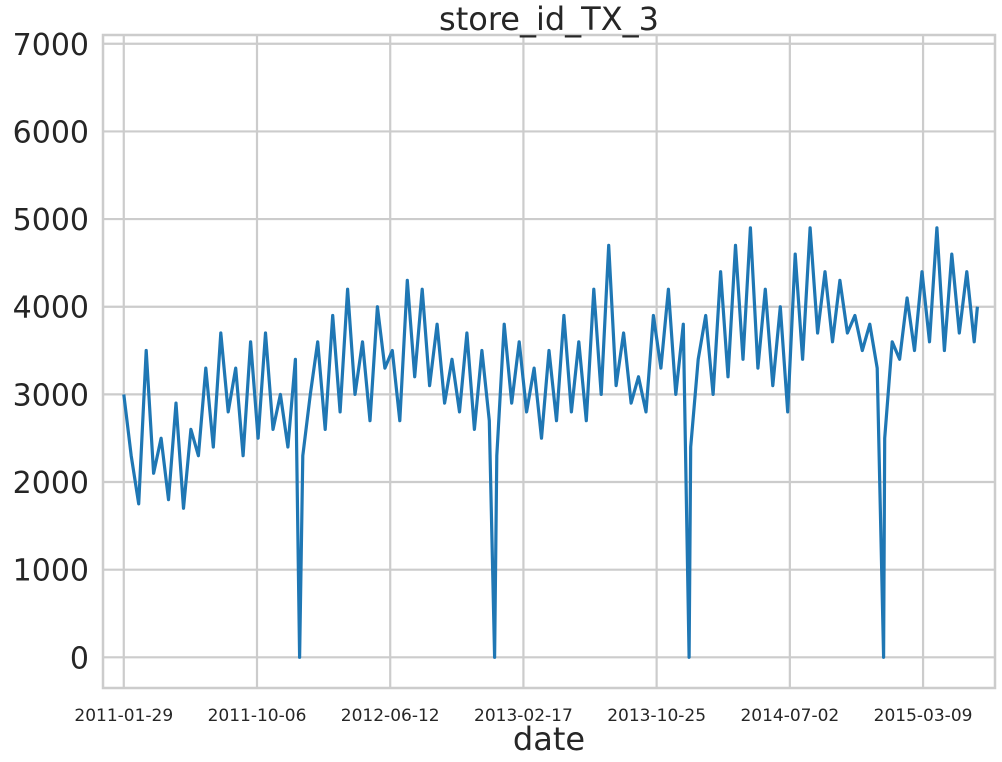 Image resolution: width=1002 pixels, height=762 pixels. I want to click on x-tick-label: 2012-06-12, so click(390, 716).